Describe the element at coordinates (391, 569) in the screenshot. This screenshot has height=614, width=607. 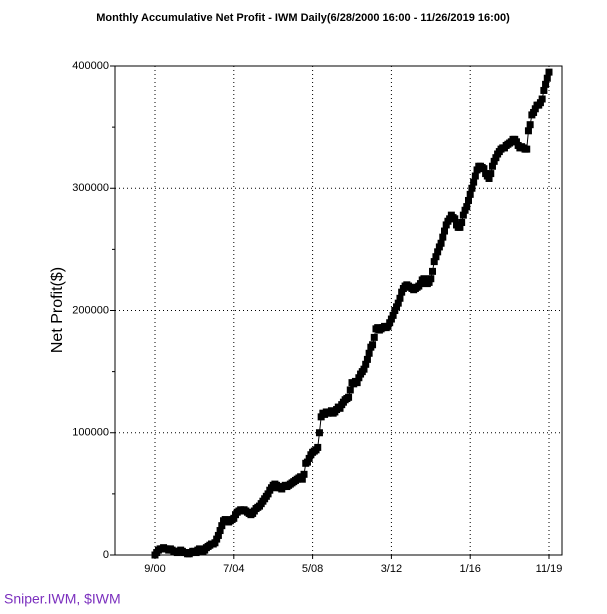
I see `x-tick-label: 3/12` at that location.